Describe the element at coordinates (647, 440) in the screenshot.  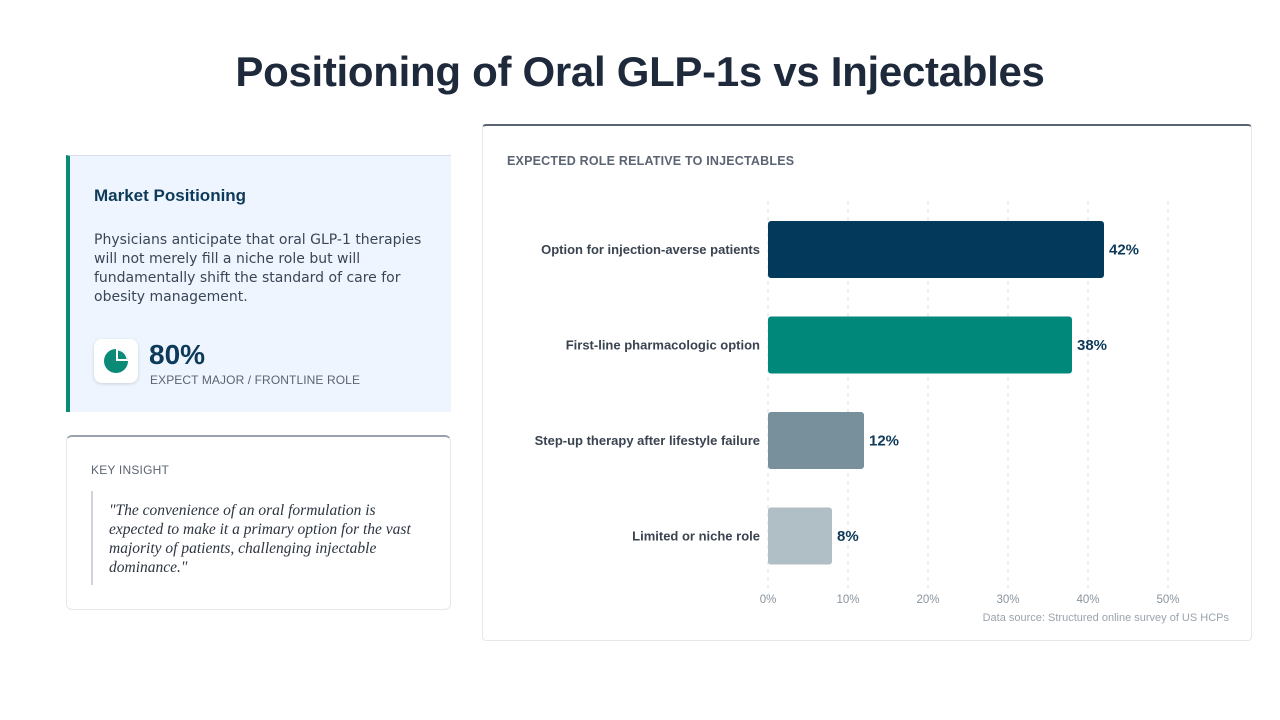
I see `category-label: Step-up therapy after lifestyle failure` at that location.